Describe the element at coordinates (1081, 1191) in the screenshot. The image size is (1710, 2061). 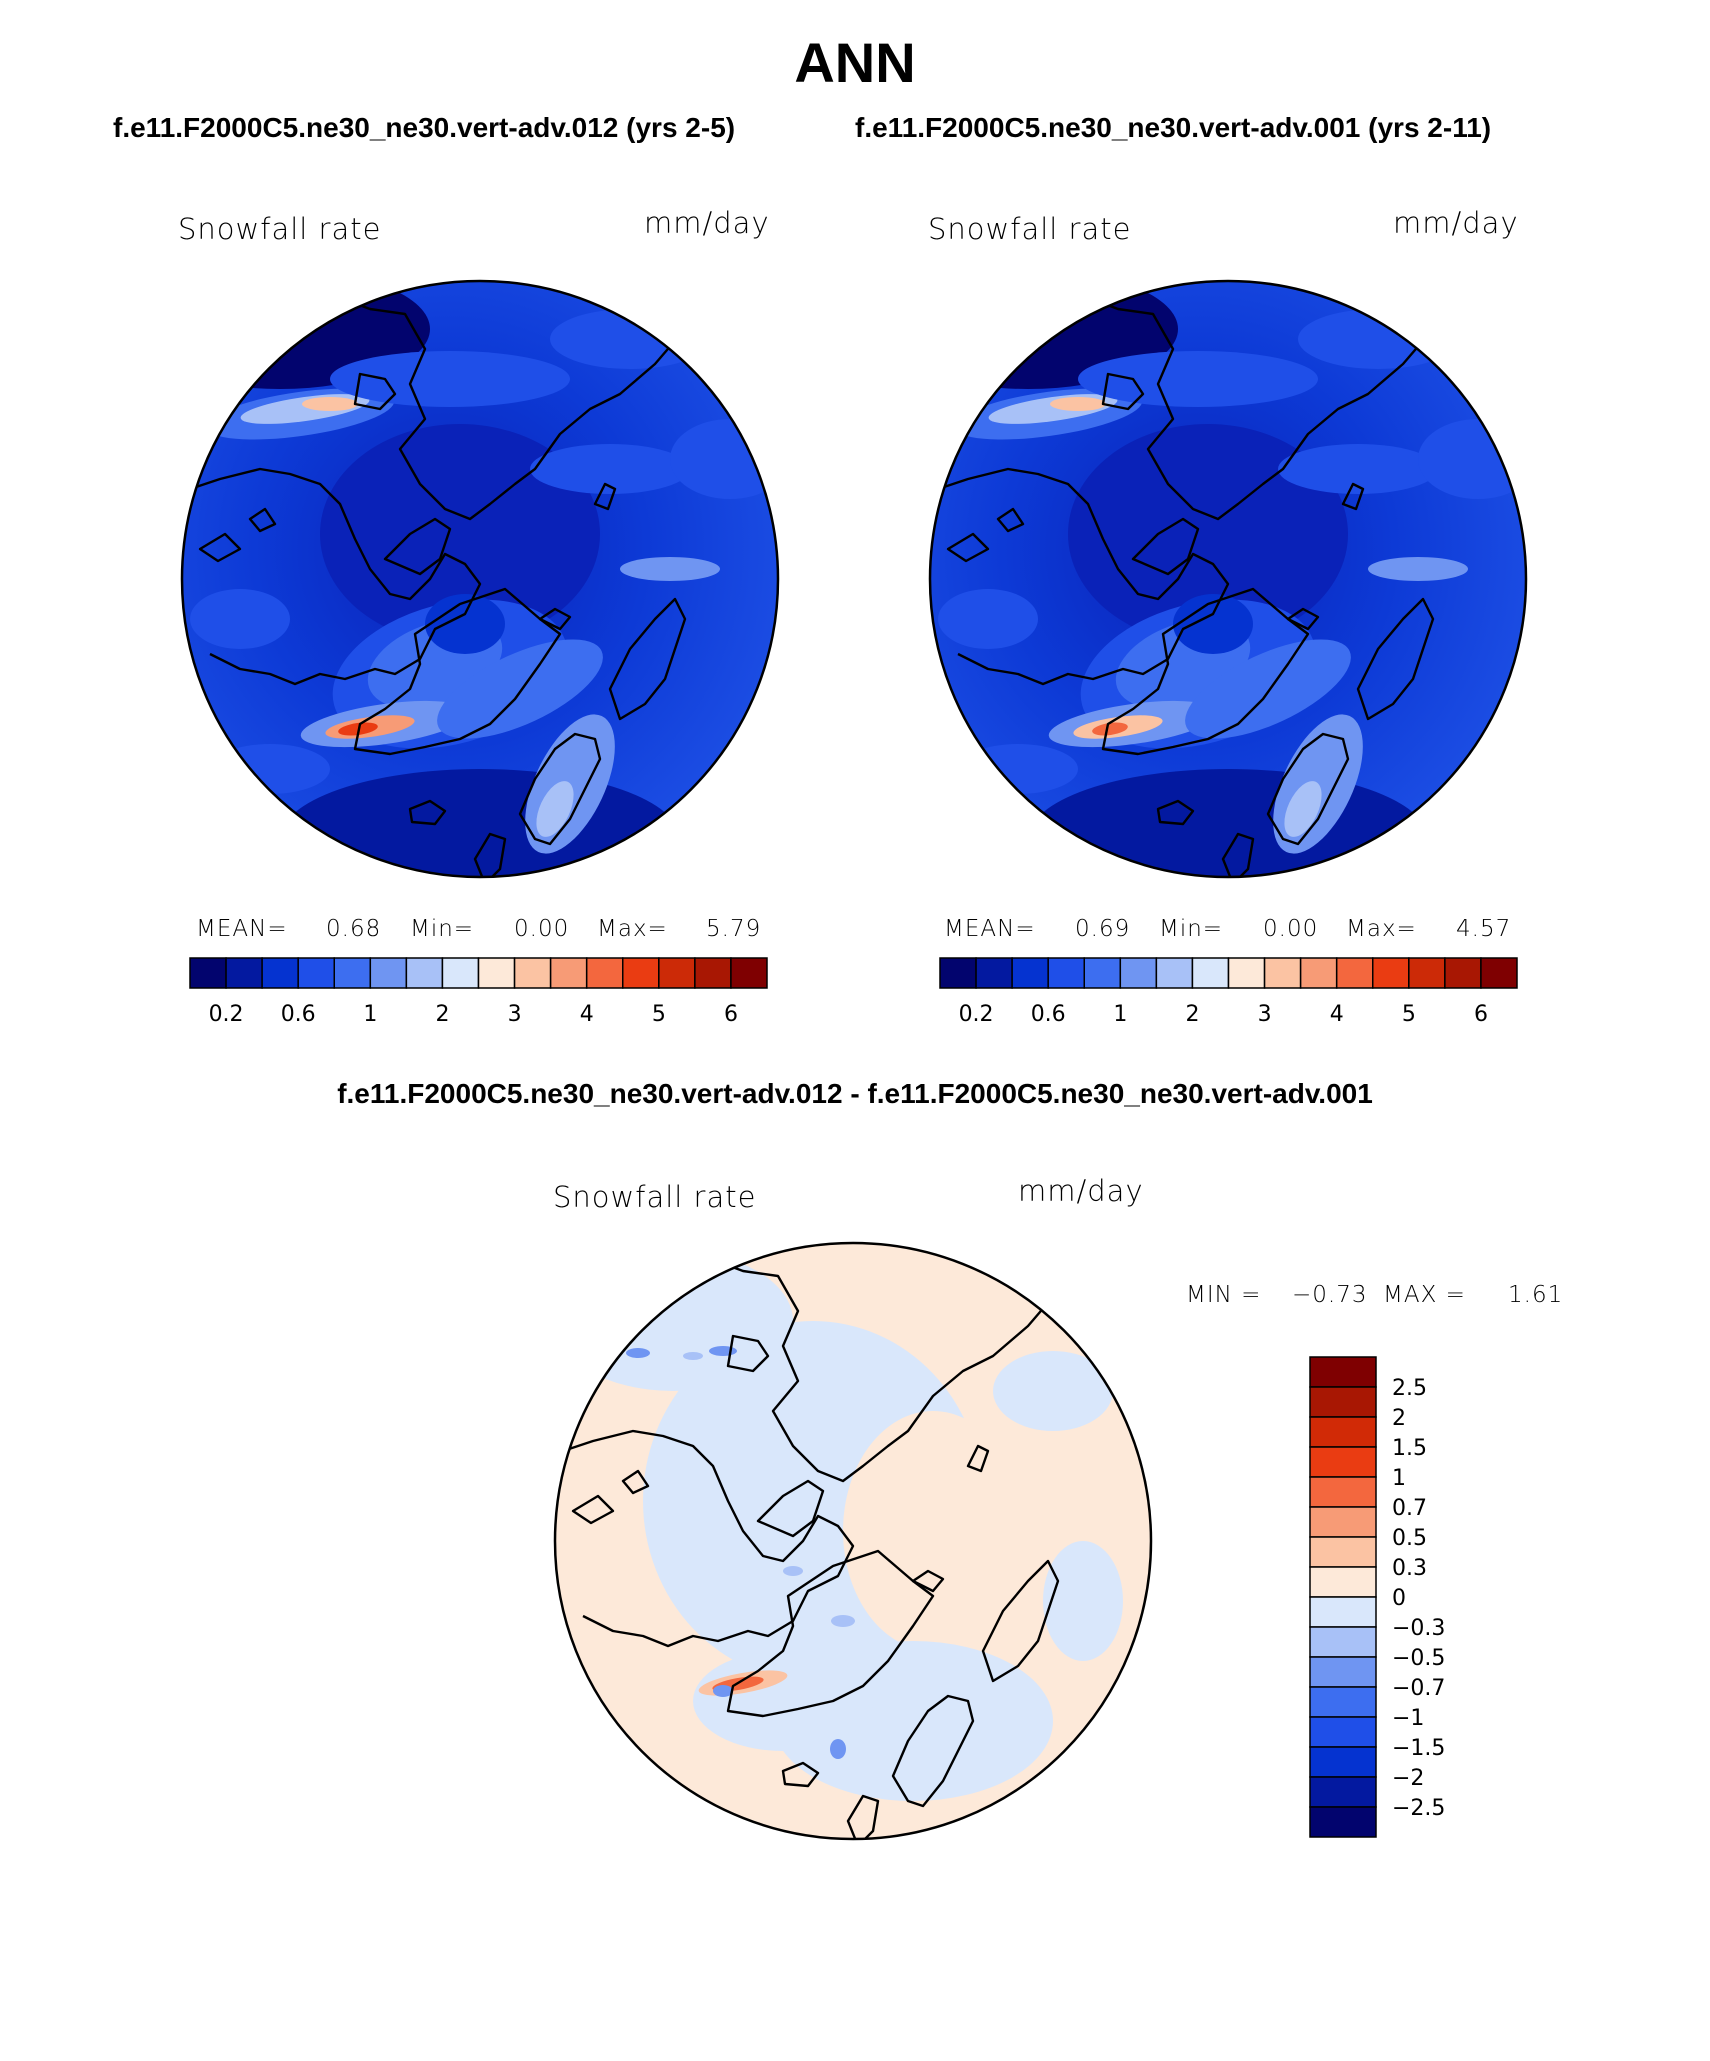
I see `difference-units: mm/day` at that location.